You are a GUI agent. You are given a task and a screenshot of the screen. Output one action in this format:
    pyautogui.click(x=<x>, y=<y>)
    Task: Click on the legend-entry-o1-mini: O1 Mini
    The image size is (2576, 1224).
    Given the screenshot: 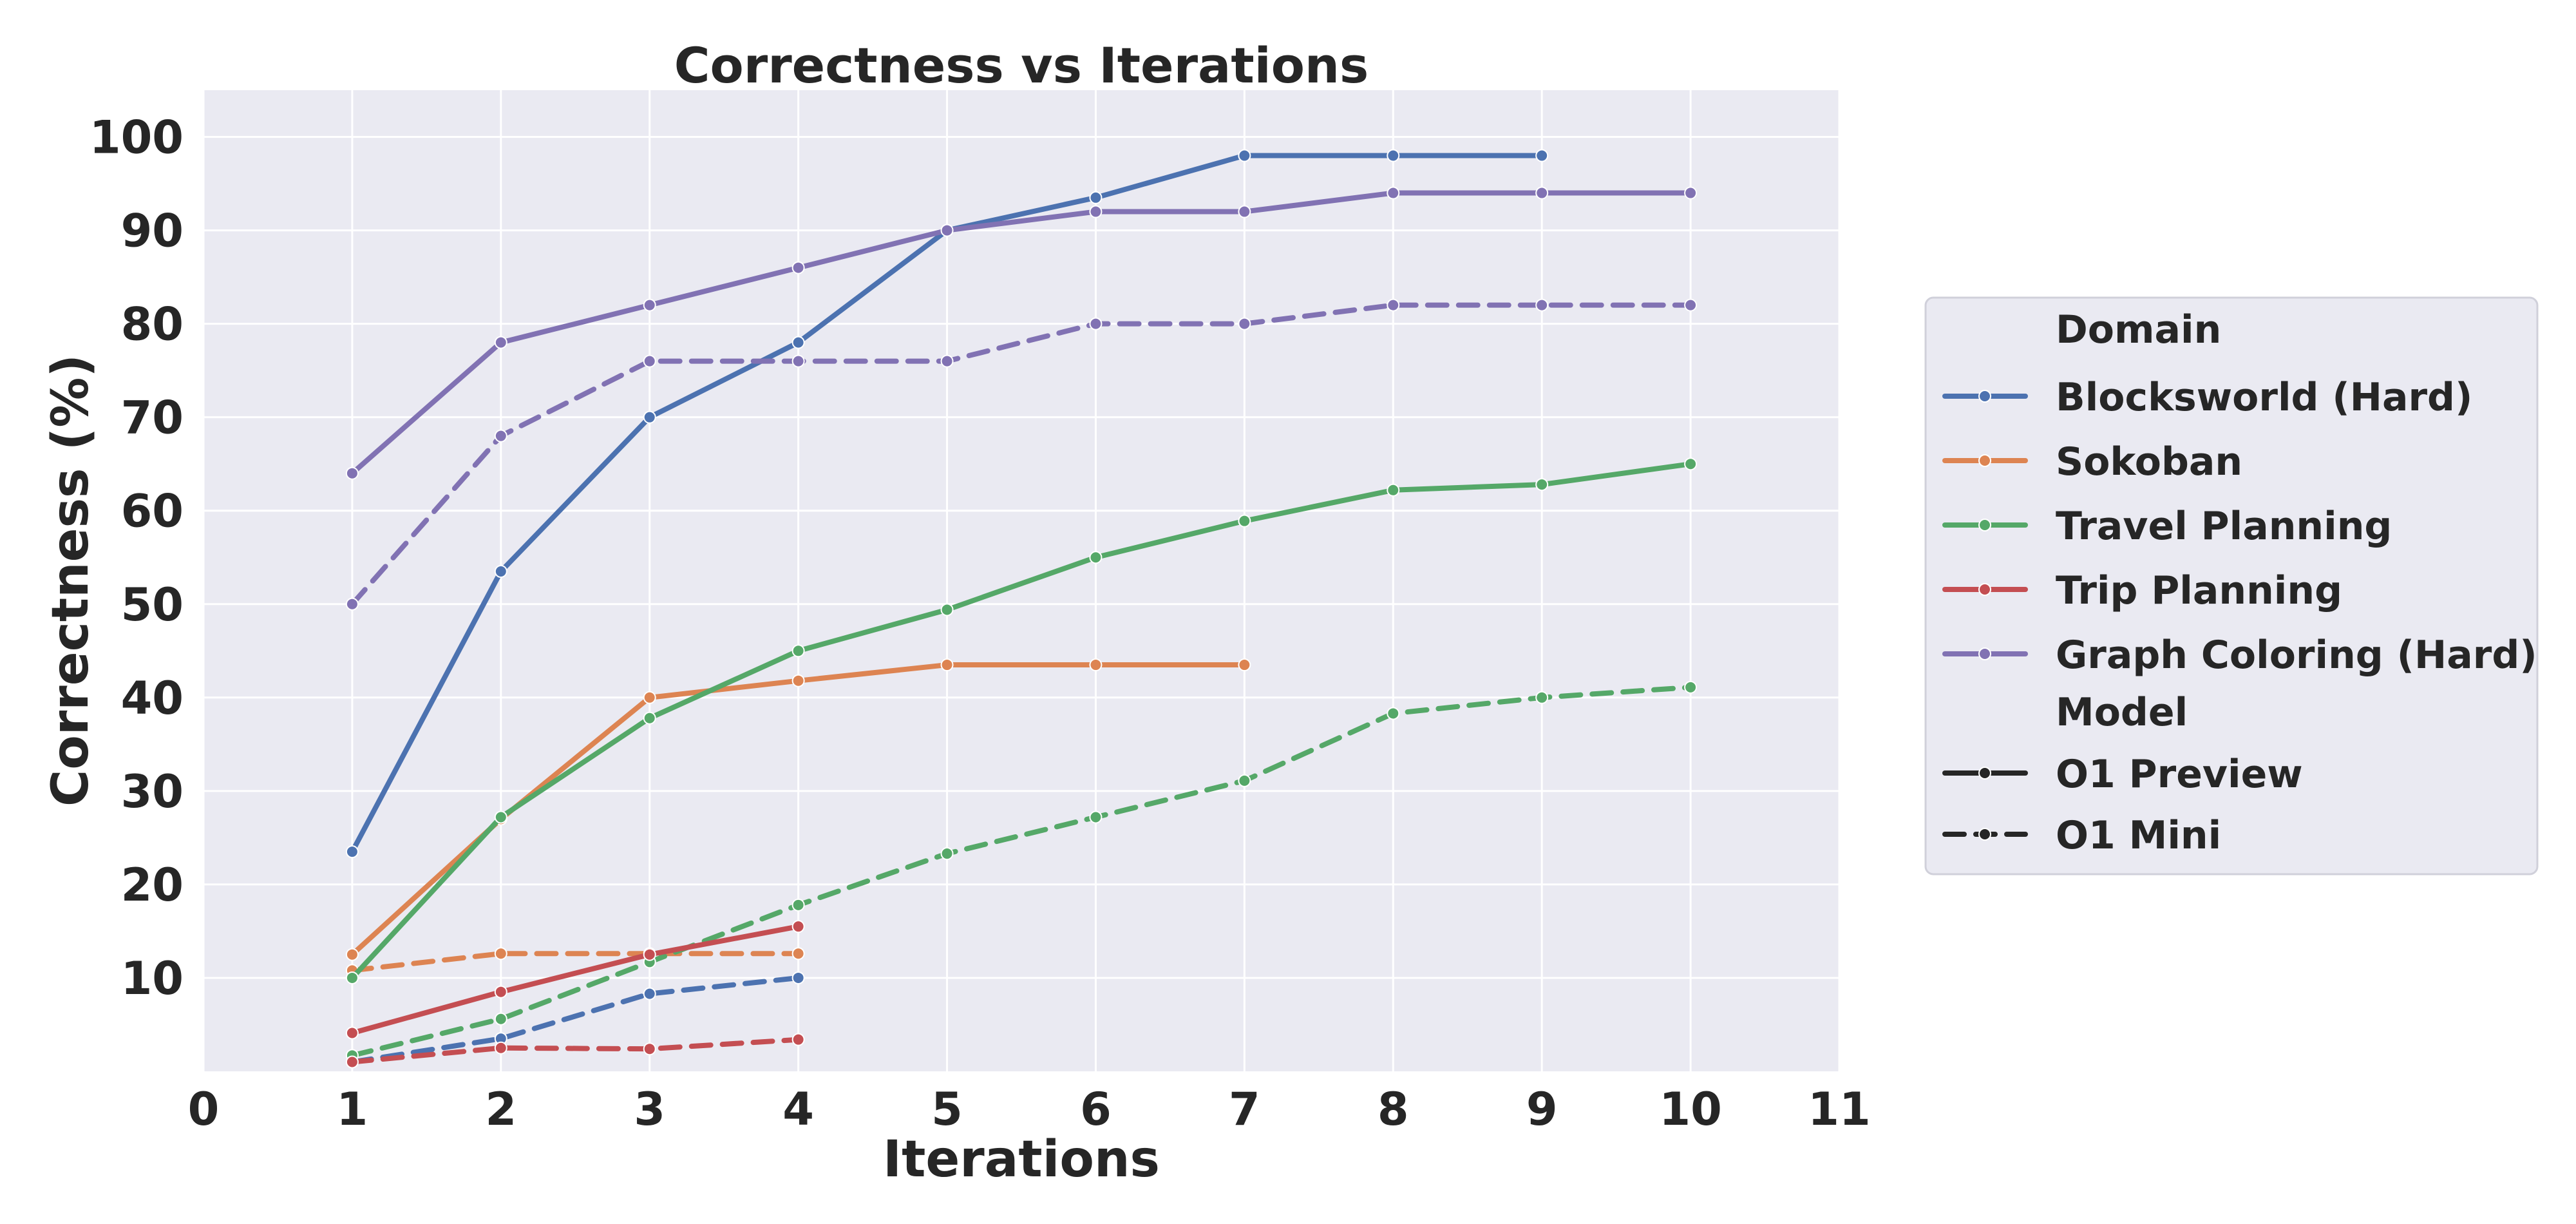 What is the action you would take?
    pyautogui.click(x=2081, y=835)
    